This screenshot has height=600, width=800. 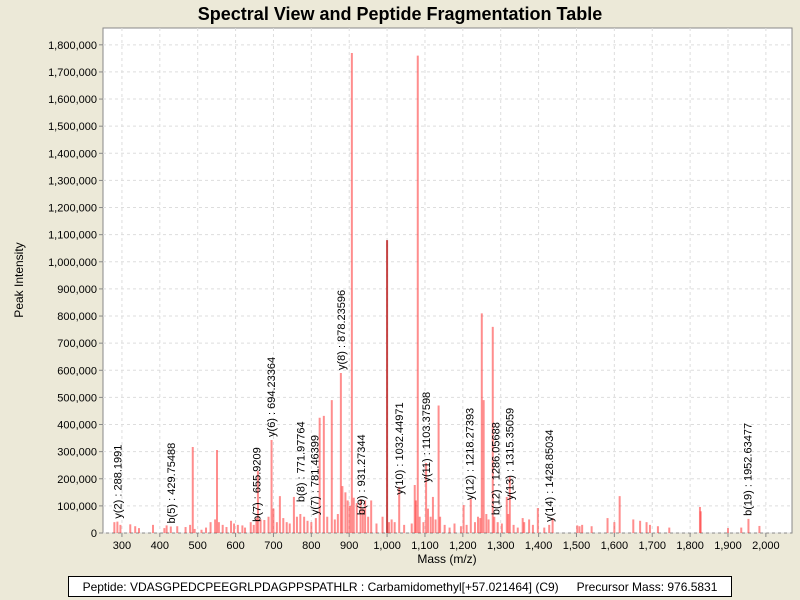 What do you see at coordinates (172, 483) in the screenshot?
I see `fragment-annotation: b(5) : 429.75488` at bounding box center [172, 483].